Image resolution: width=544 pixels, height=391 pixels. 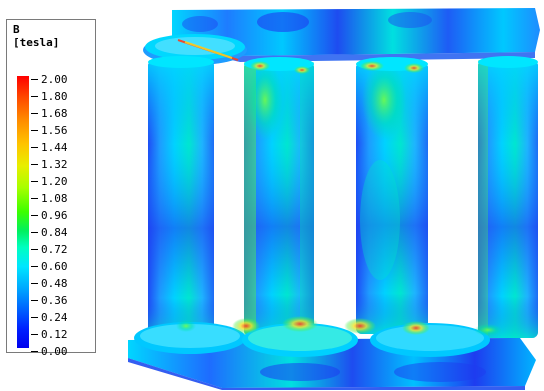 I want to click on legend-tick-label: 2.00, so click(x=54, y=79).